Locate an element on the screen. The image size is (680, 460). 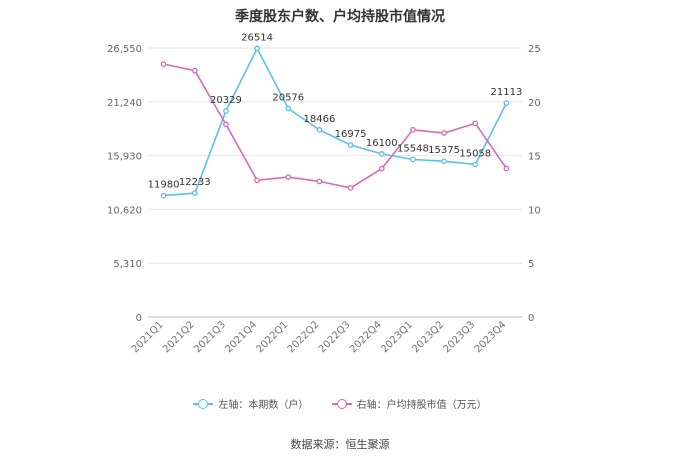
x-tick-label: 2022Q3 is located at coordinates (335, 337).